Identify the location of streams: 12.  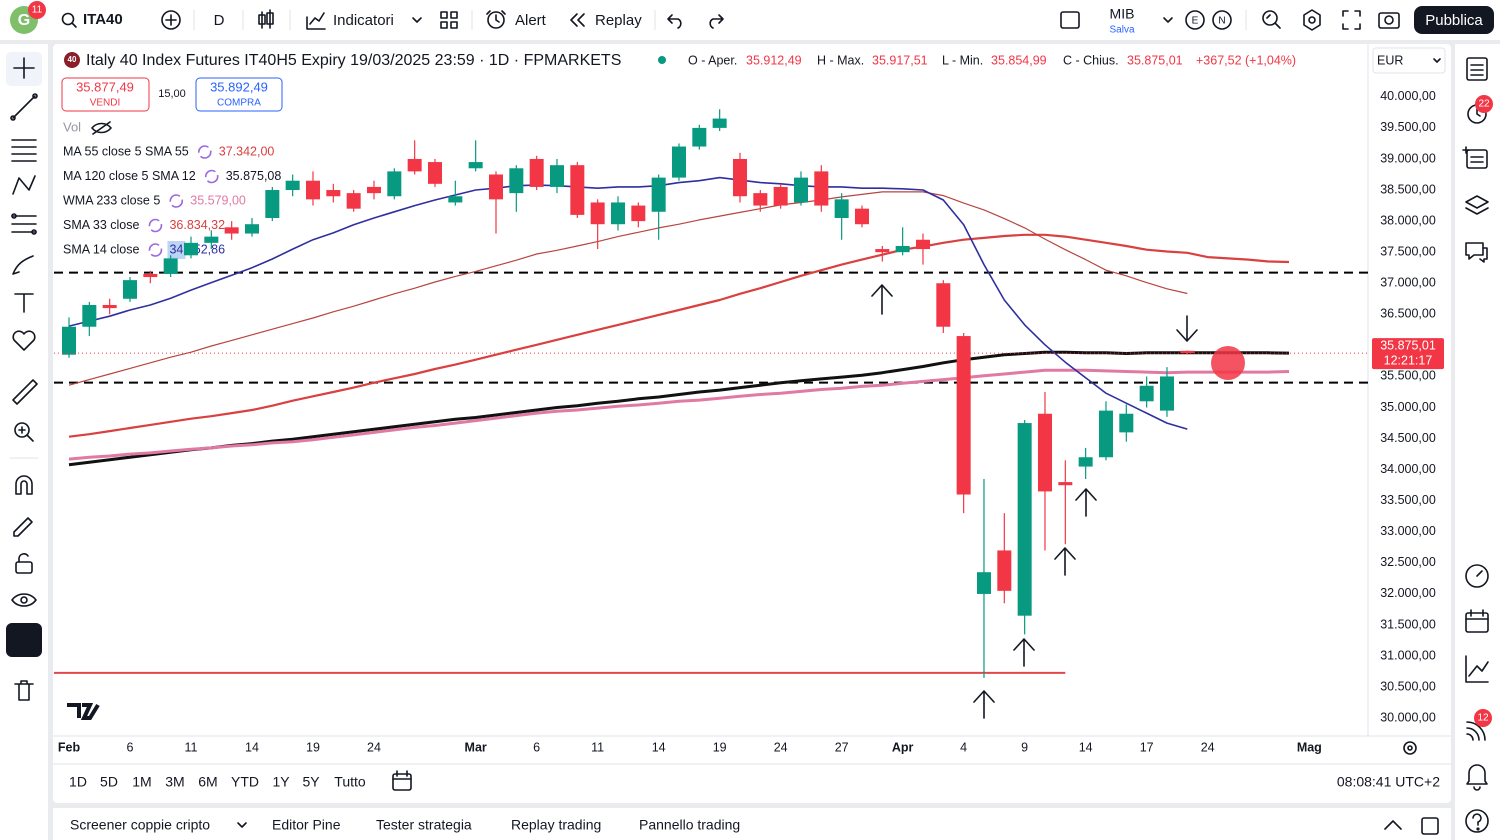
(1479, 725).